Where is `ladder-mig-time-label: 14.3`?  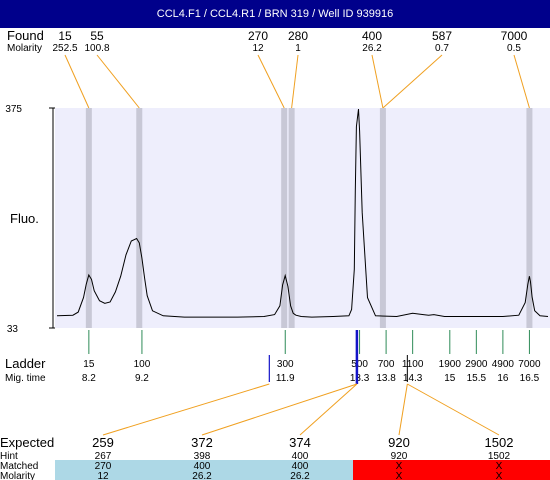
ladder-mig-time-label: 14.3 is located at coordinates (413, 378).